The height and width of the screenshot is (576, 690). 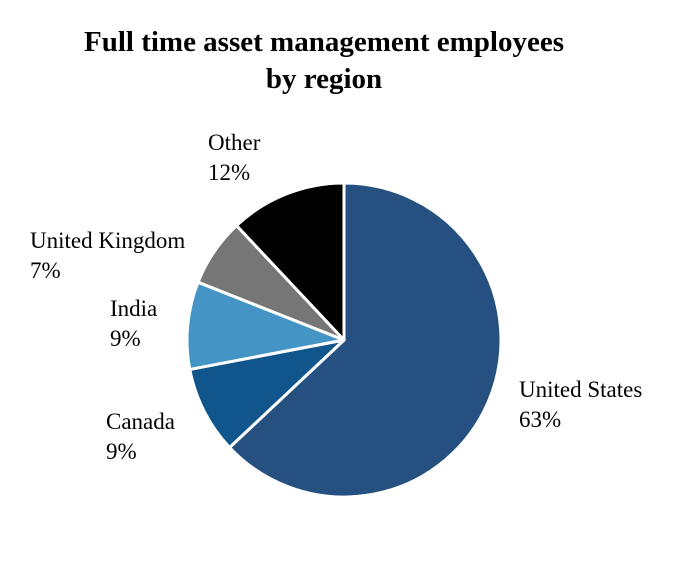 I want to click on slice-name: India, so click(x=134, y=308).